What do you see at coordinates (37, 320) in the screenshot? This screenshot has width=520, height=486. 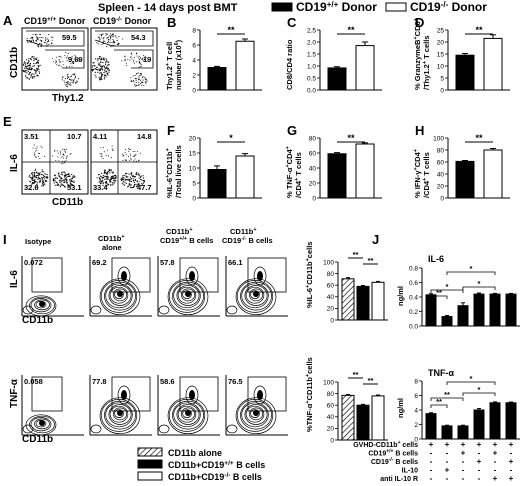 I see `panel-i-row1-xlabel: CD11b` at bounding box center [37, 320].